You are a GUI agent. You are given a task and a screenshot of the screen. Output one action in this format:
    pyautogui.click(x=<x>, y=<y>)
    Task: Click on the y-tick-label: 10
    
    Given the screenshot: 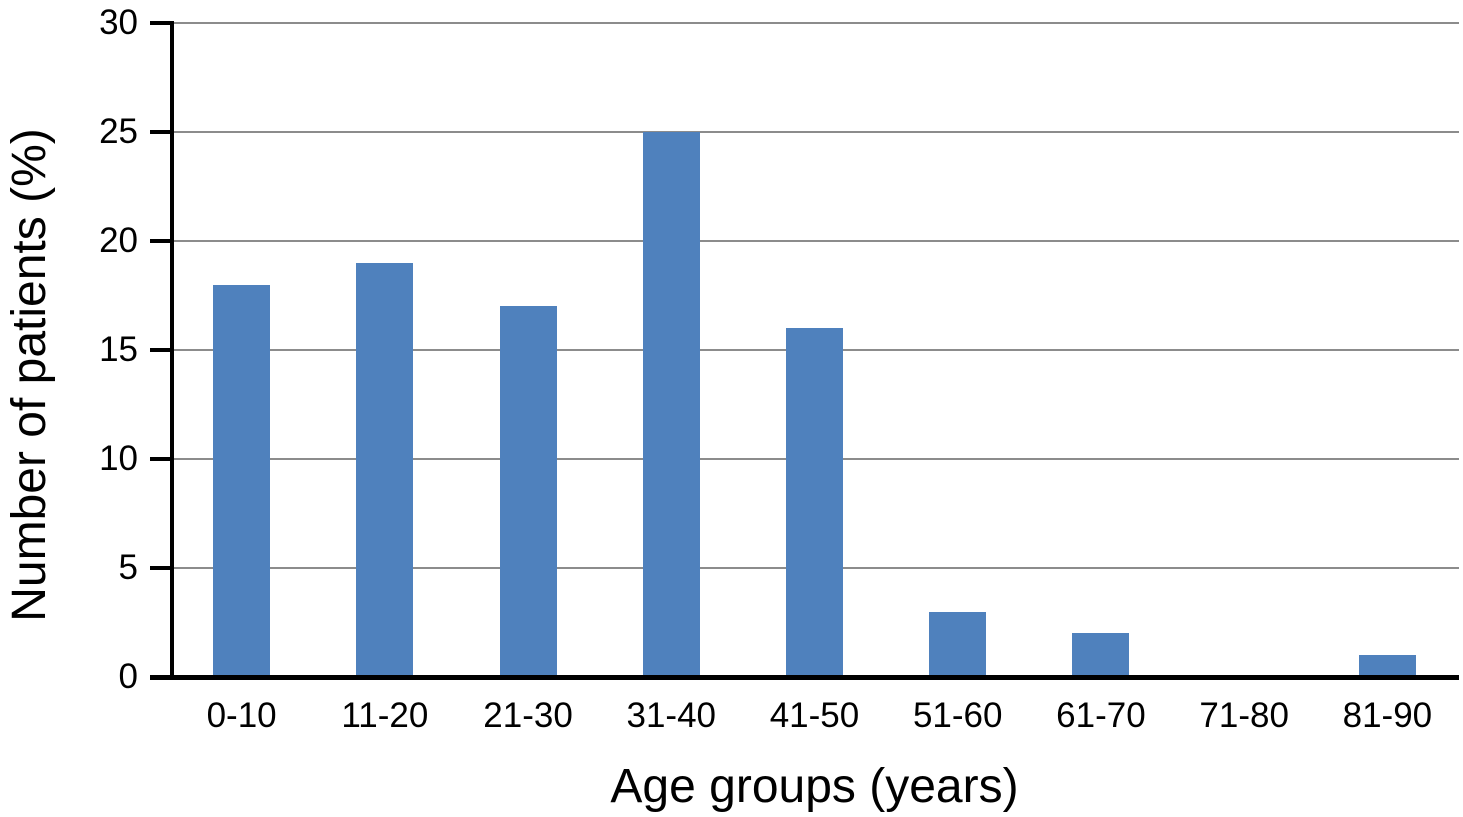 What is the action you would take?
    pyautogui.click(x=118, y=458)
    